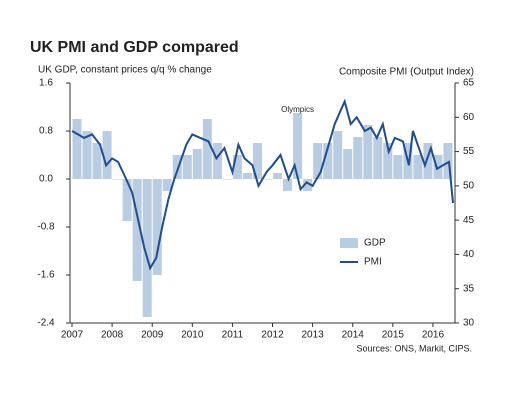 The image size is (520, 413). Describe the element at coordinates (272, 335) in the screenshot. I see `x-tick-label: 2012` at that location.